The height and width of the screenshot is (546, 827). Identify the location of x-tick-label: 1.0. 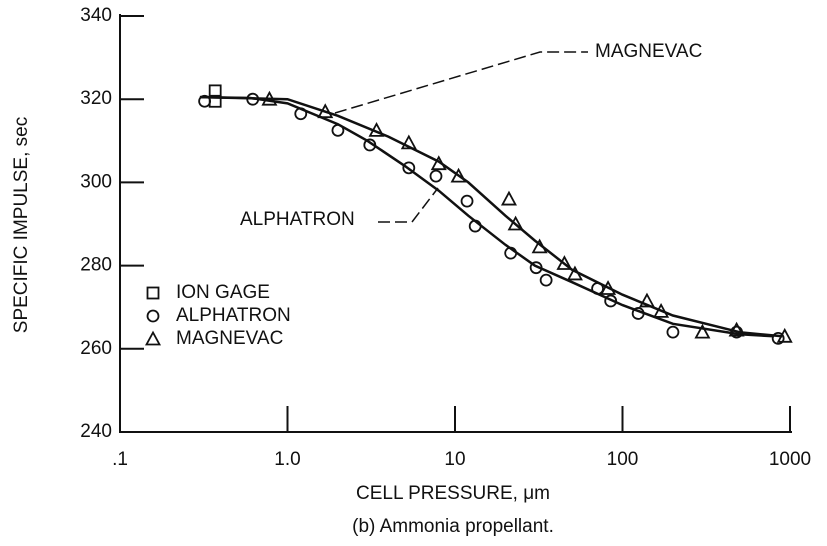
(287, 459).